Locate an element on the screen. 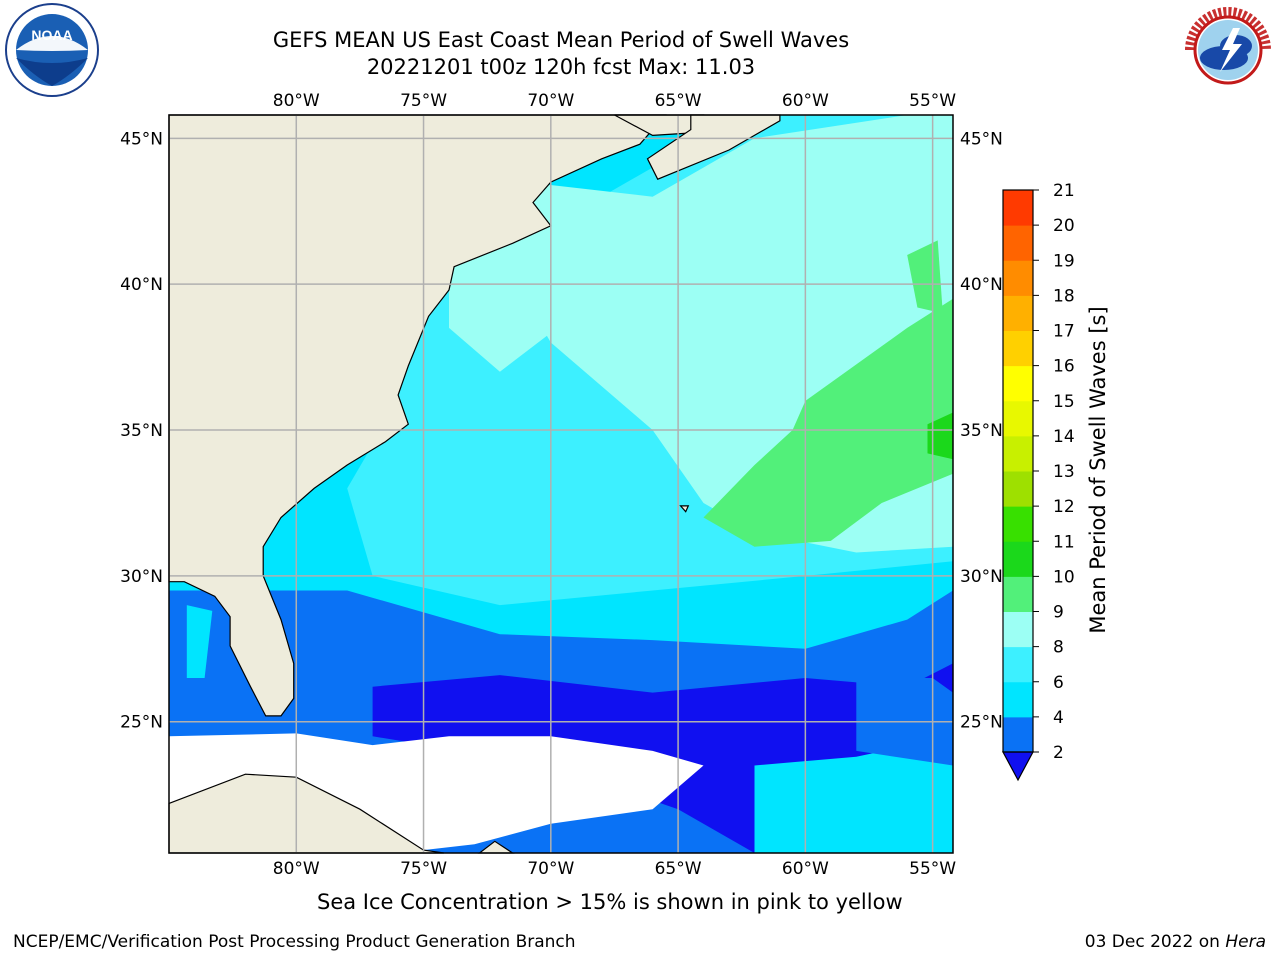 The image size is (1280, 960). colorbar-tick-label-15: 20 is located at coordinates (1064, 226).